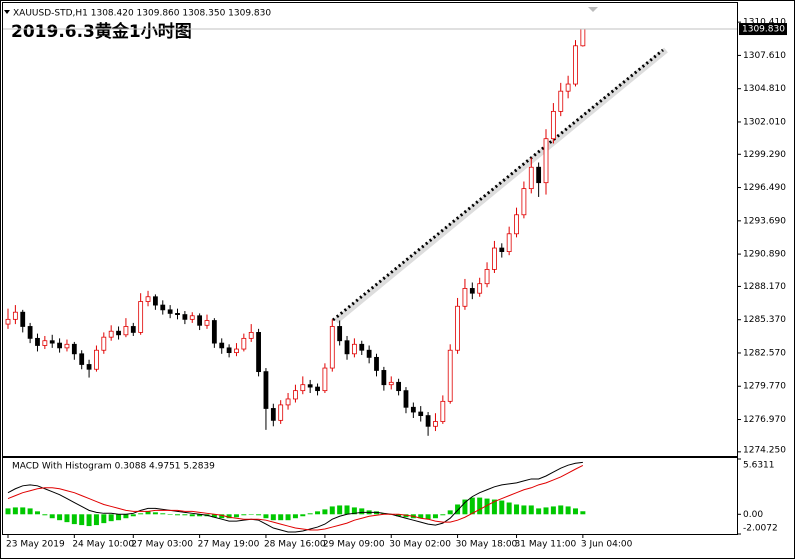 This screenshot has width=795, height=559. I want to click on last-price-box, so click(763, 29).